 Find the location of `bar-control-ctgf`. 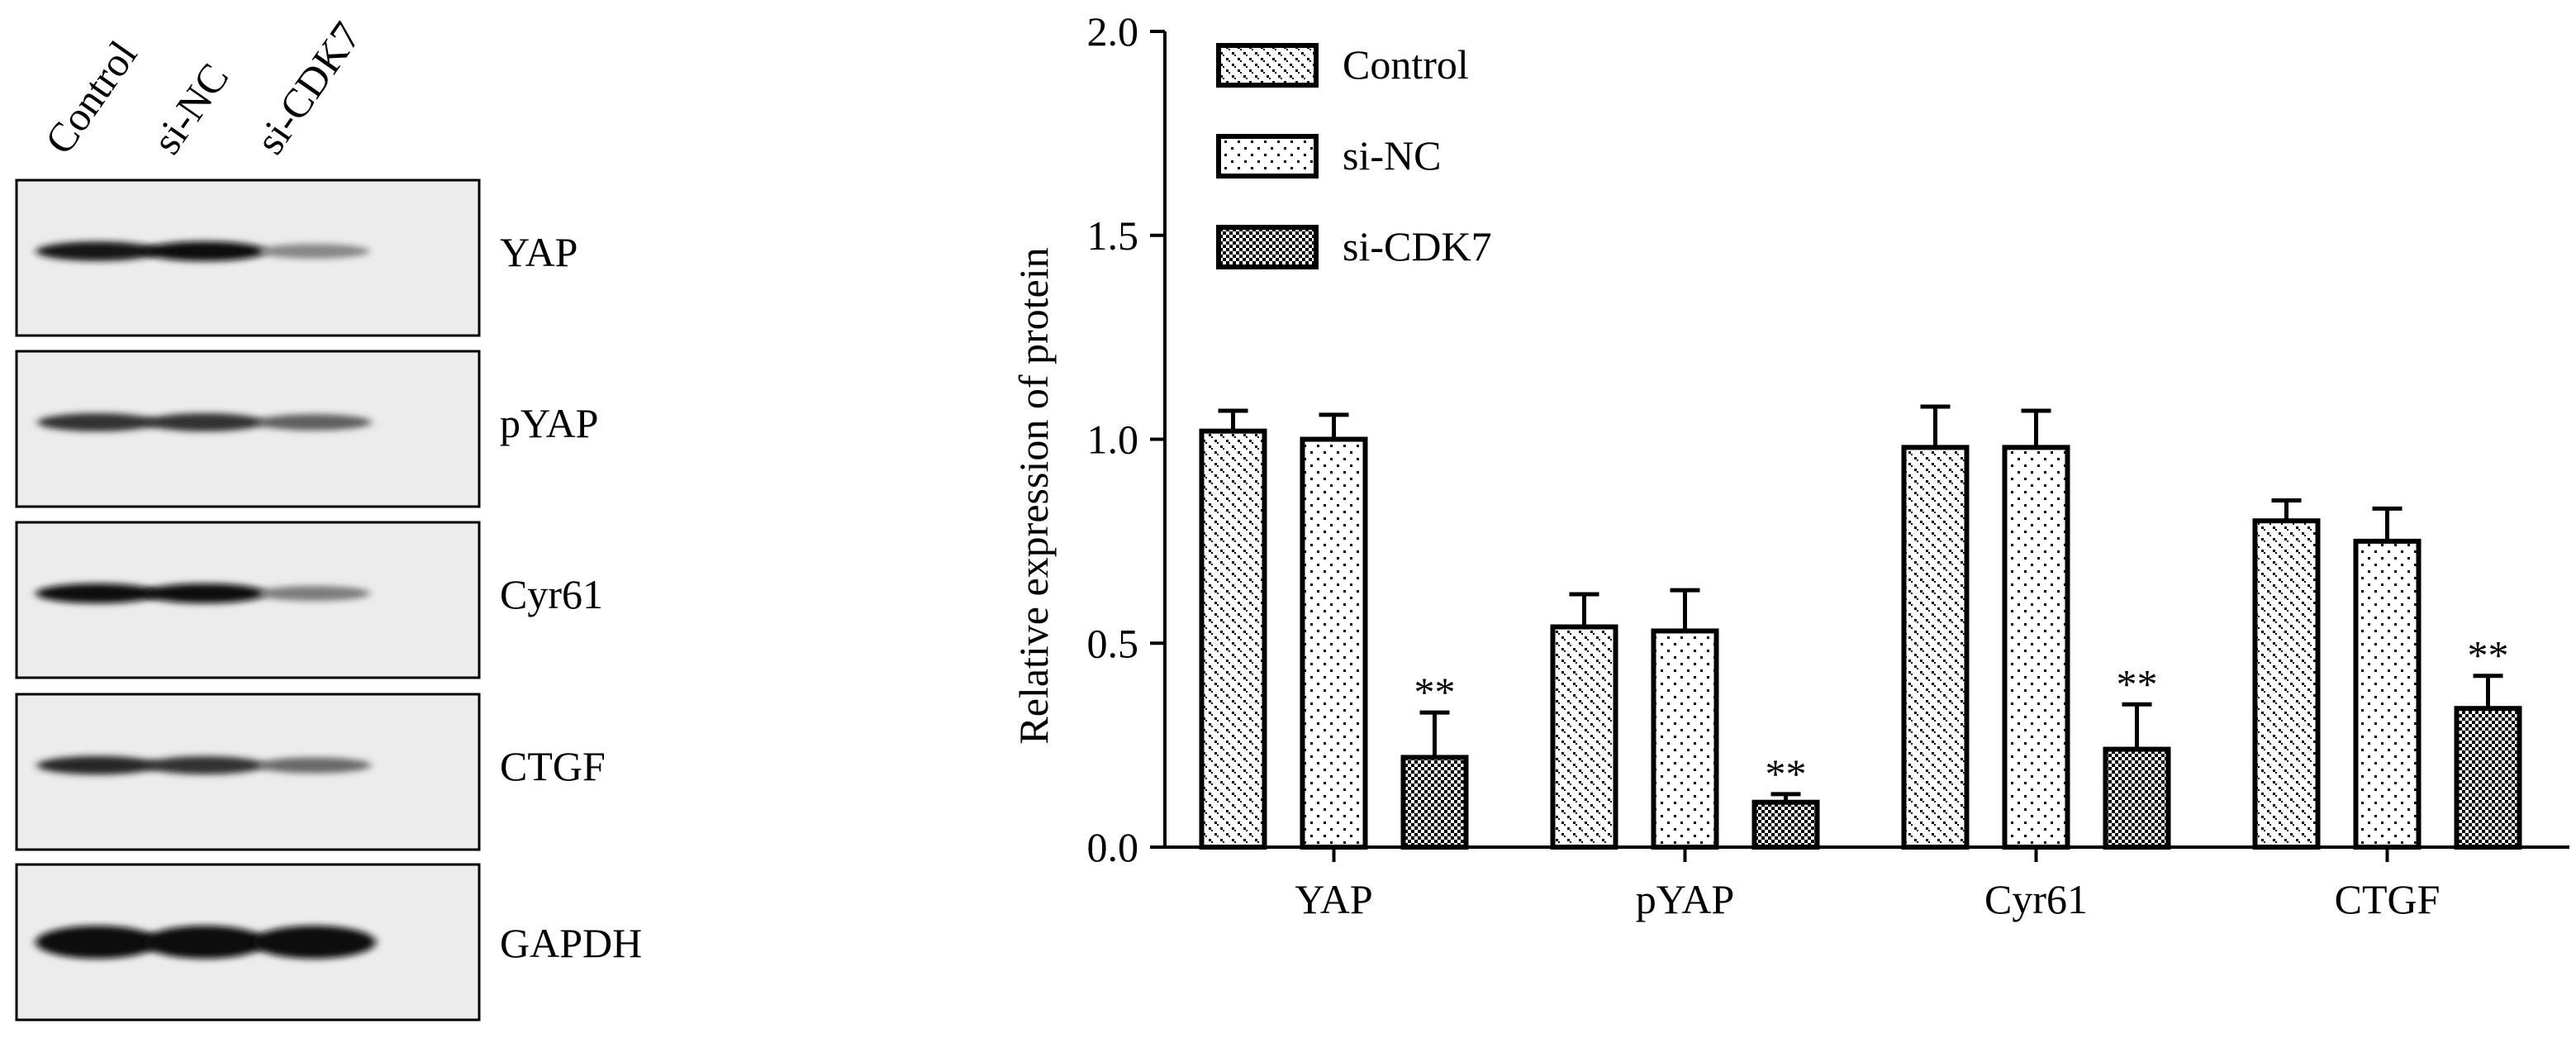

bar-control-ctgf is located at coordinates (2286, 684).